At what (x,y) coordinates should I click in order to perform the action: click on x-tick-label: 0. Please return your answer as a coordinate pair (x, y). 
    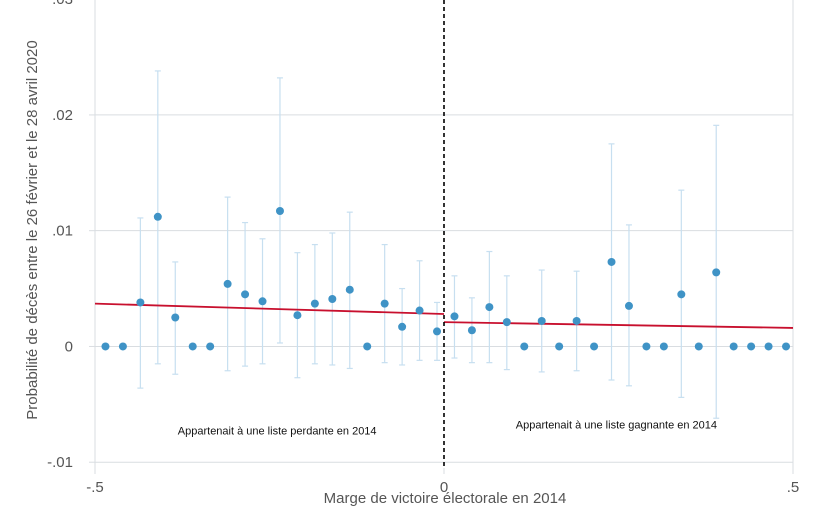
    Looking at the image, I should click on (444, 487).